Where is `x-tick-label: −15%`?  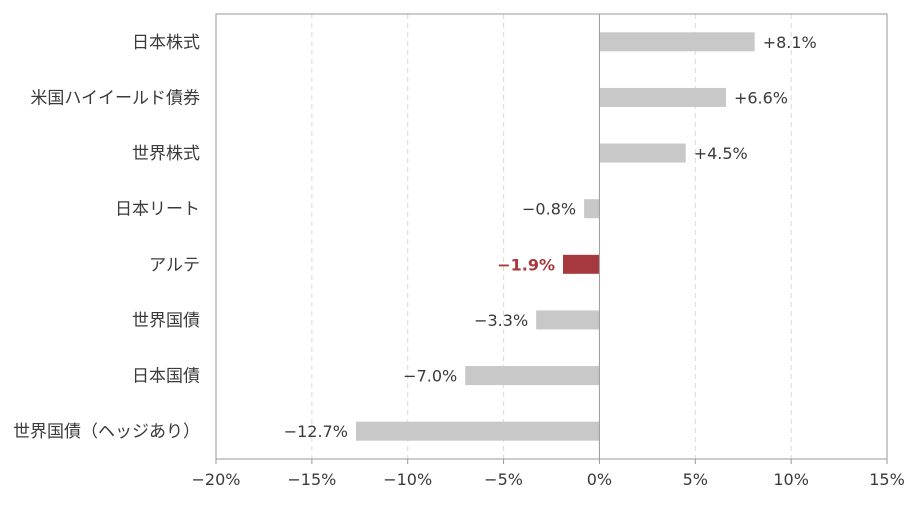
x-tick-label: −15% is located at coordinates (311, 479).